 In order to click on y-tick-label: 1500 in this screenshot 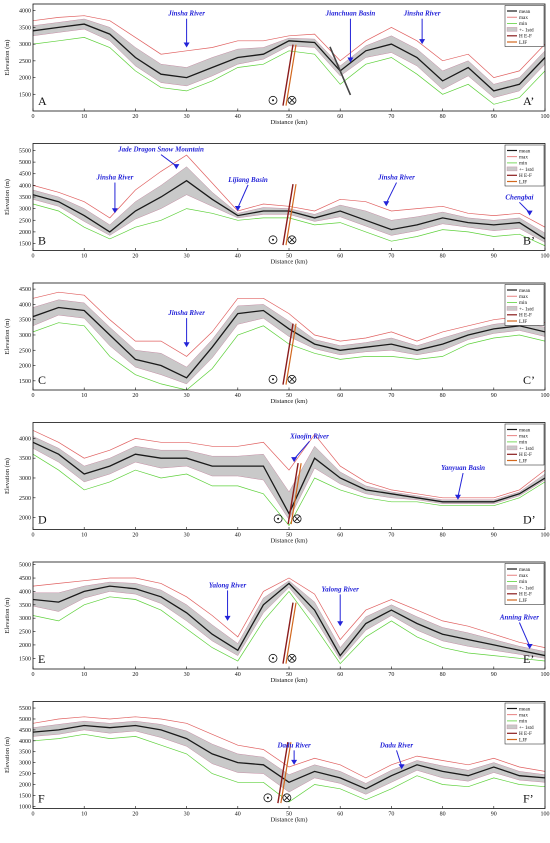, I will do `click(25, 659)`.